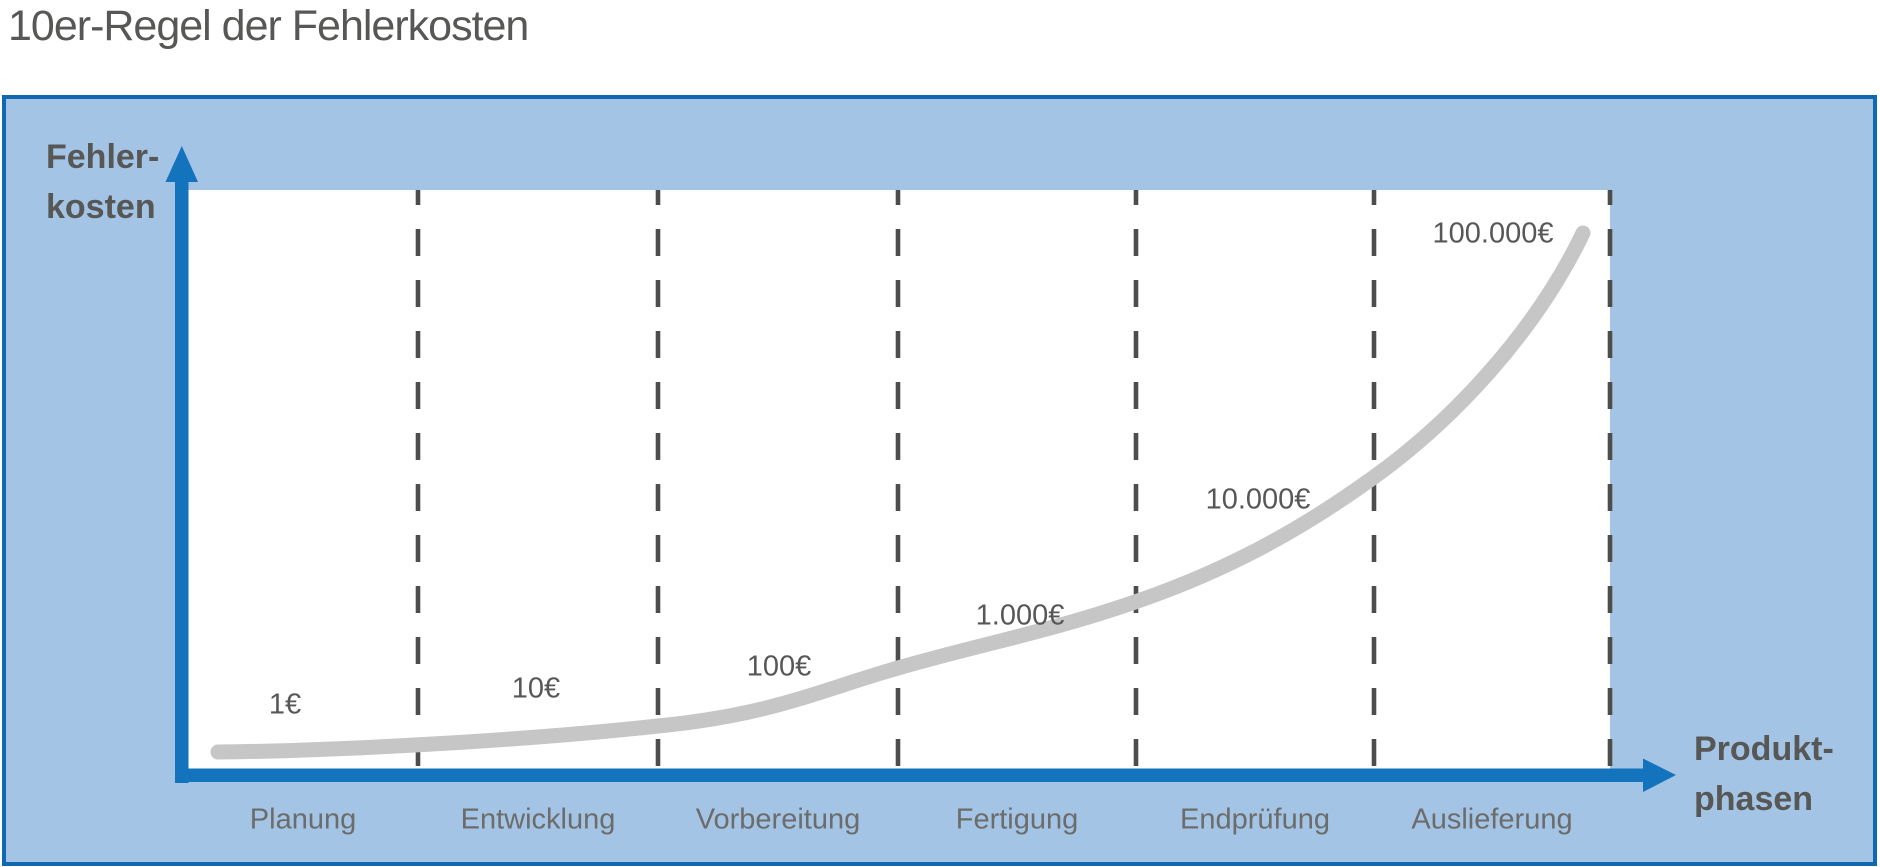 This screenshot has height=867, width=1880. What do you see at coordinates (101, 207) in the screenshot?
I see `y-axis-title-line2: kosten` at bounding box center [101, 207].